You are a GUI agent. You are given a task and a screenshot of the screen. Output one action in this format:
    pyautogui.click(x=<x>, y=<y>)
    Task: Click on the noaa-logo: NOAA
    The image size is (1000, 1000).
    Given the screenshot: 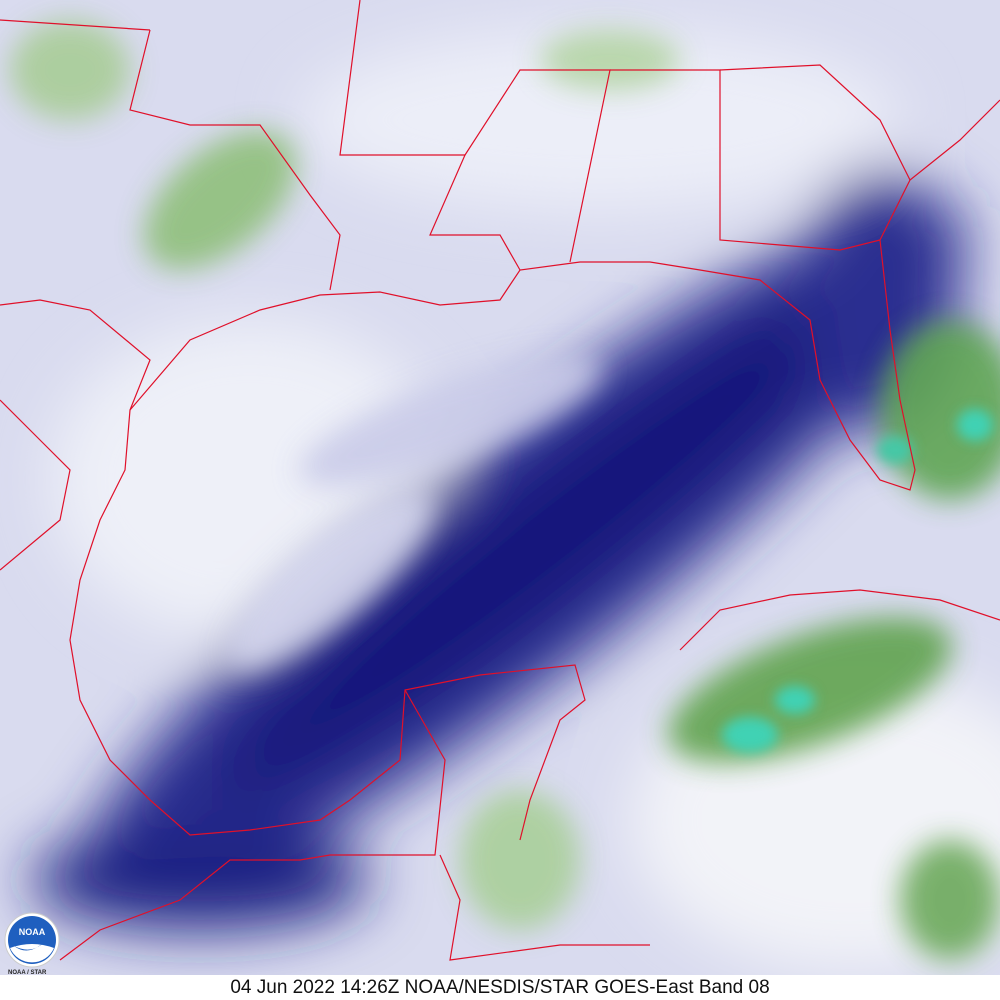 What is the action you would take?
    pyautogui.click(x=32, y=940)
    